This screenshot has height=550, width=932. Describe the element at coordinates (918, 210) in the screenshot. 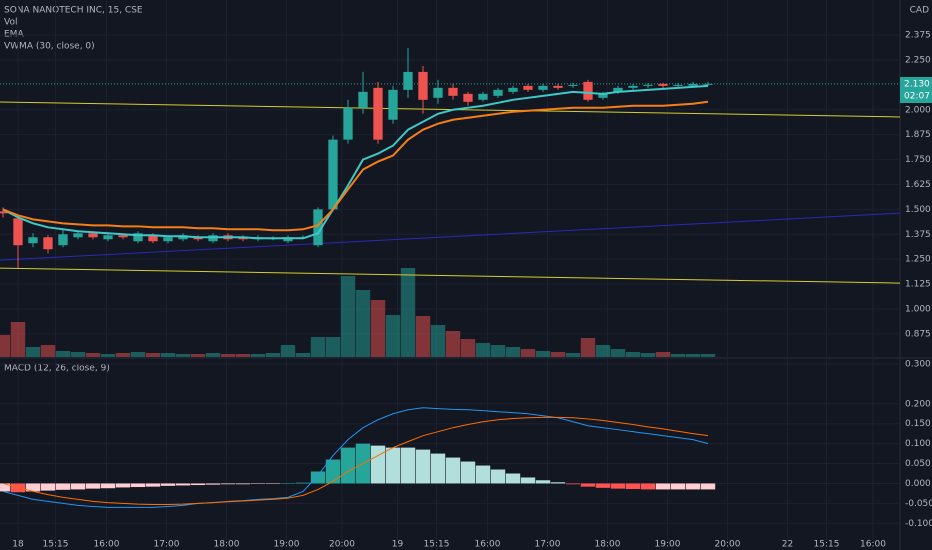

I see `y-tick-label: 1.500` at that location.